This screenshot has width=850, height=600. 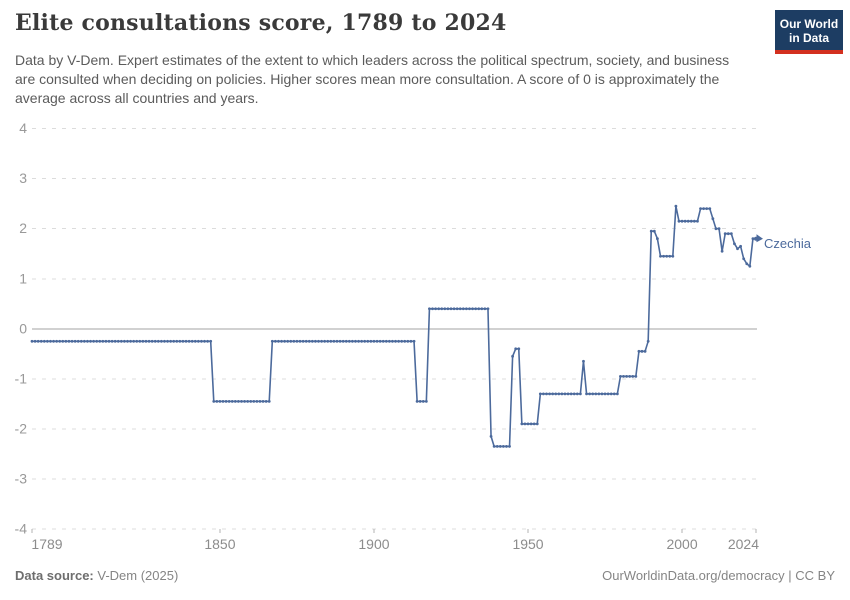 What do you see at coordinates (527, 544) in the screenshot?
I see `svg-text: 1950` at bounding box center [527, 544].